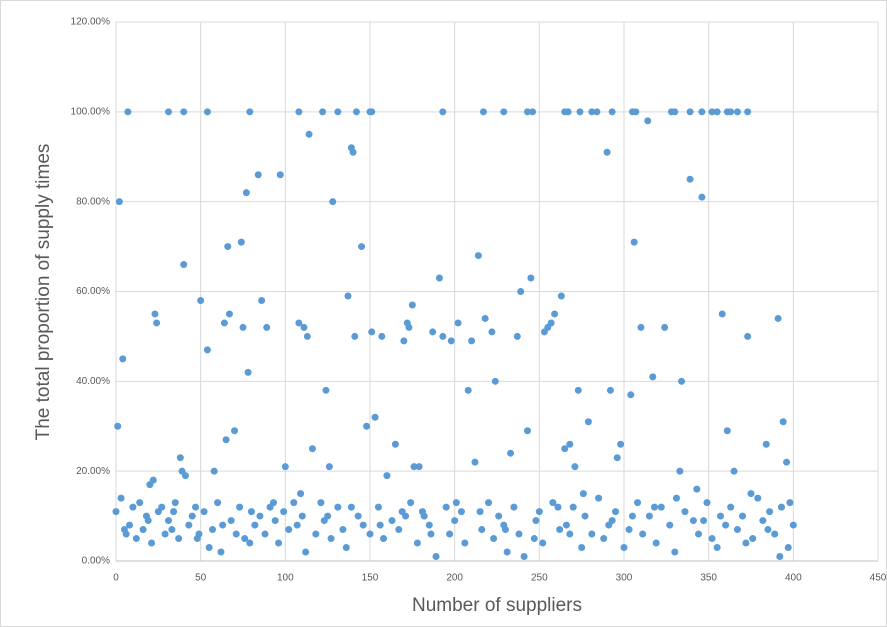  What do you see at coordinates (201, 578) in the screenshot?
I see `x-tick-label: 50` at bounding box center [201, 578].